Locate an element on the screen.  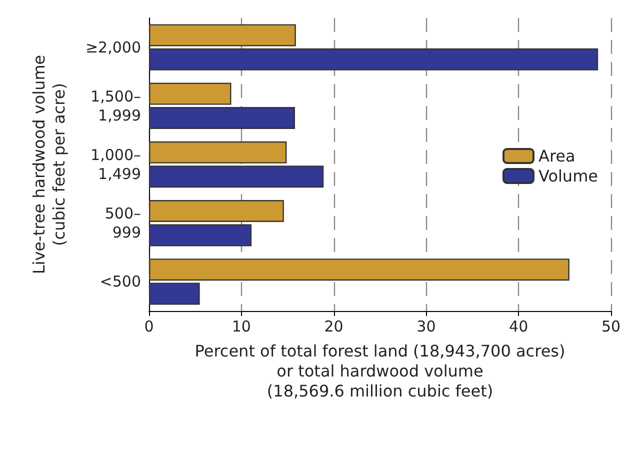
x-tick-label: 0 is located at coordinates (149, 327).